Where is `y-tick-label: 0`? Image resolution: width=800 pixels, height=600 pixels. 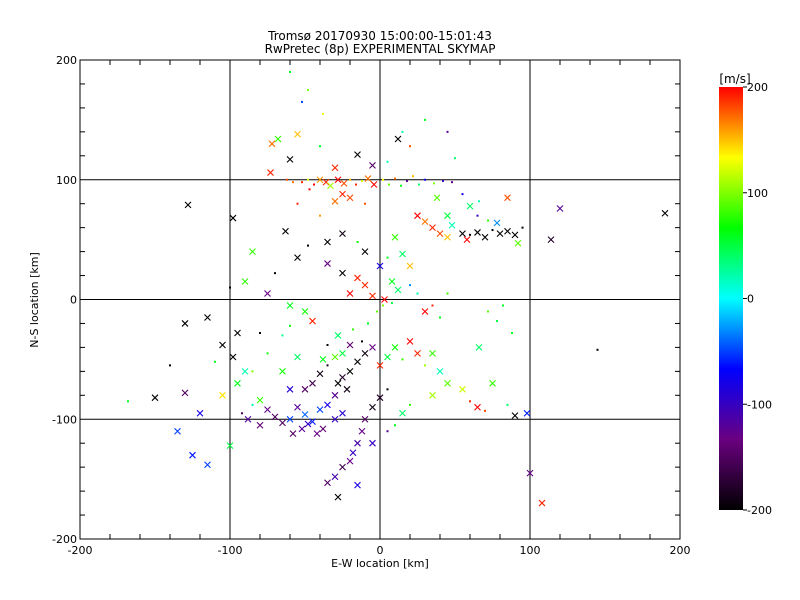 y-tick-label: 0 is located at coordinates (73, 300).